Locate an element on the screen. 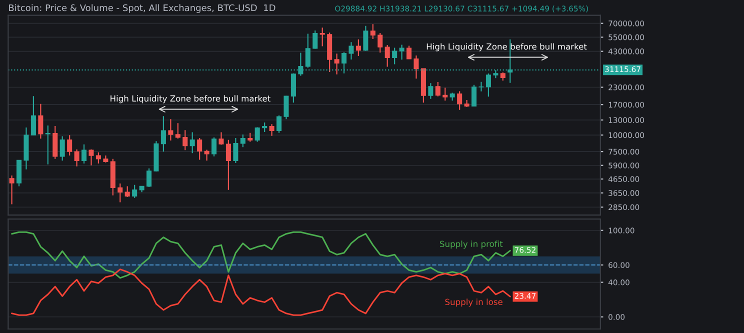 This screenshot has width=744, height=333. series-label: Supply in lose is located at coordinates (473, 302).